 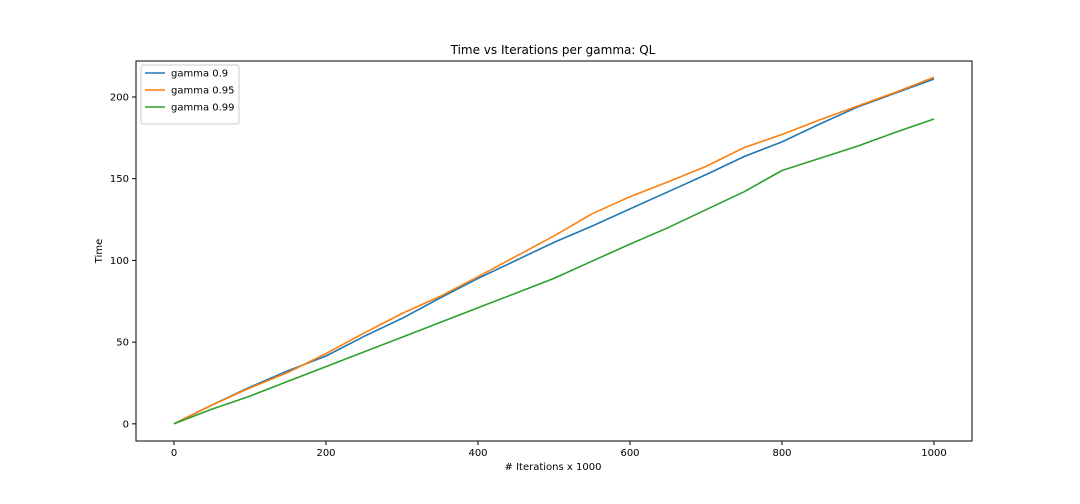 I want to click on x-tick-label: 600, so click(x=629, y=453).